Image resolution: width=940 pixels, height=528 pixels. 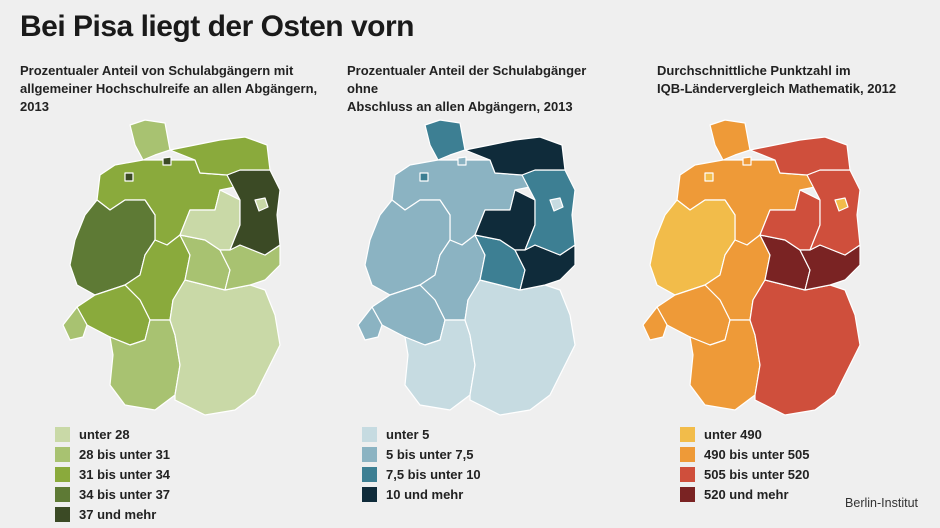 I want to click on legend-item: 5 bis unter 7,5, so click(x=421, y=454).